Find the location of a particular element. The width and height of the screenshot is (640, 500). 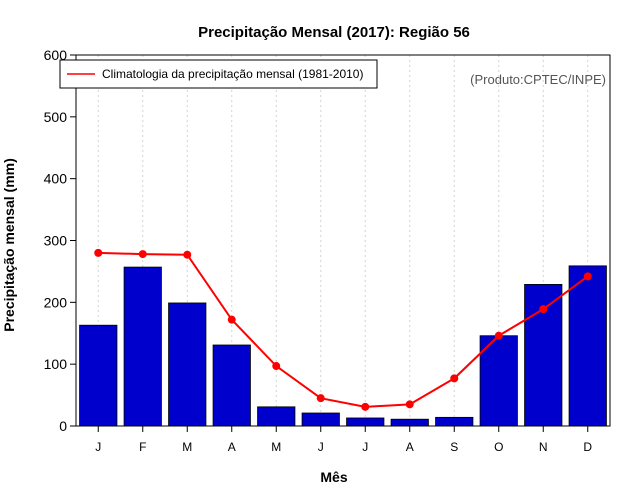

y-tick-label: 0 is located at coordinates (63, 426).